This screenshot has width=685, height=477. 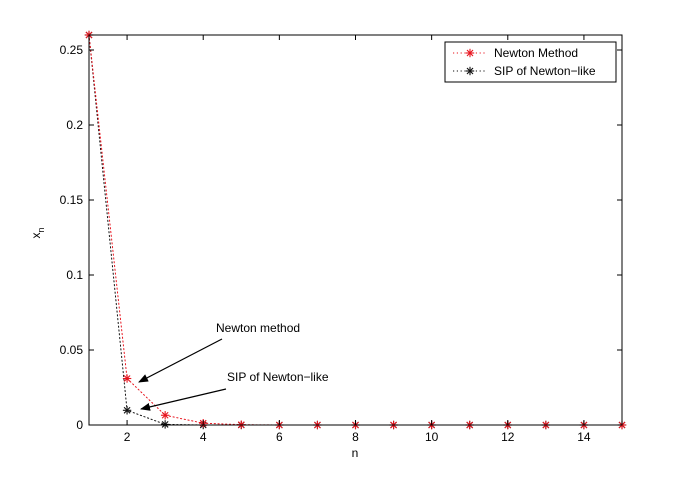 What do you see at coordinates (545, 71) in the screenshot?
I see `legend-label: SIP of Newton−like` at bounding box center [545, 71].